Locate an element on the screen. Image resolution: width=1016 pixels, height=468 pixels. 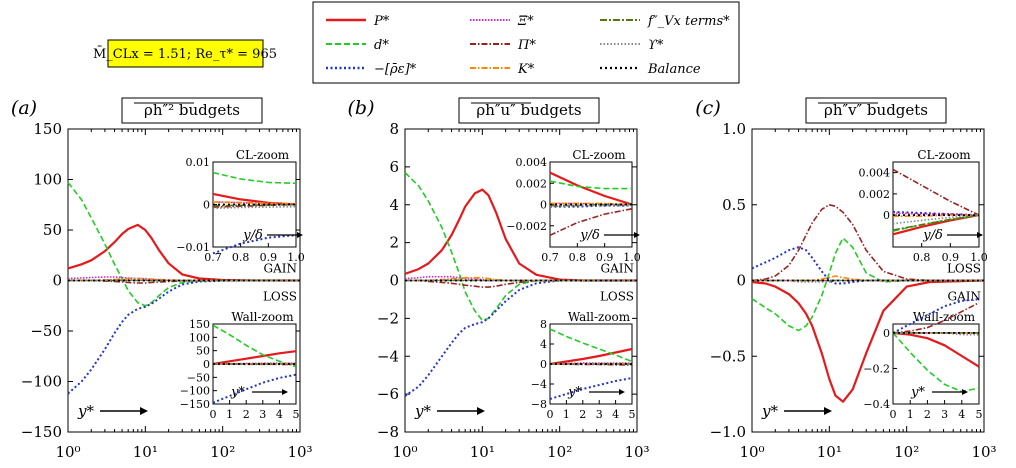
inset-x-tick-label: 1 is located at coordinates (229, 414).